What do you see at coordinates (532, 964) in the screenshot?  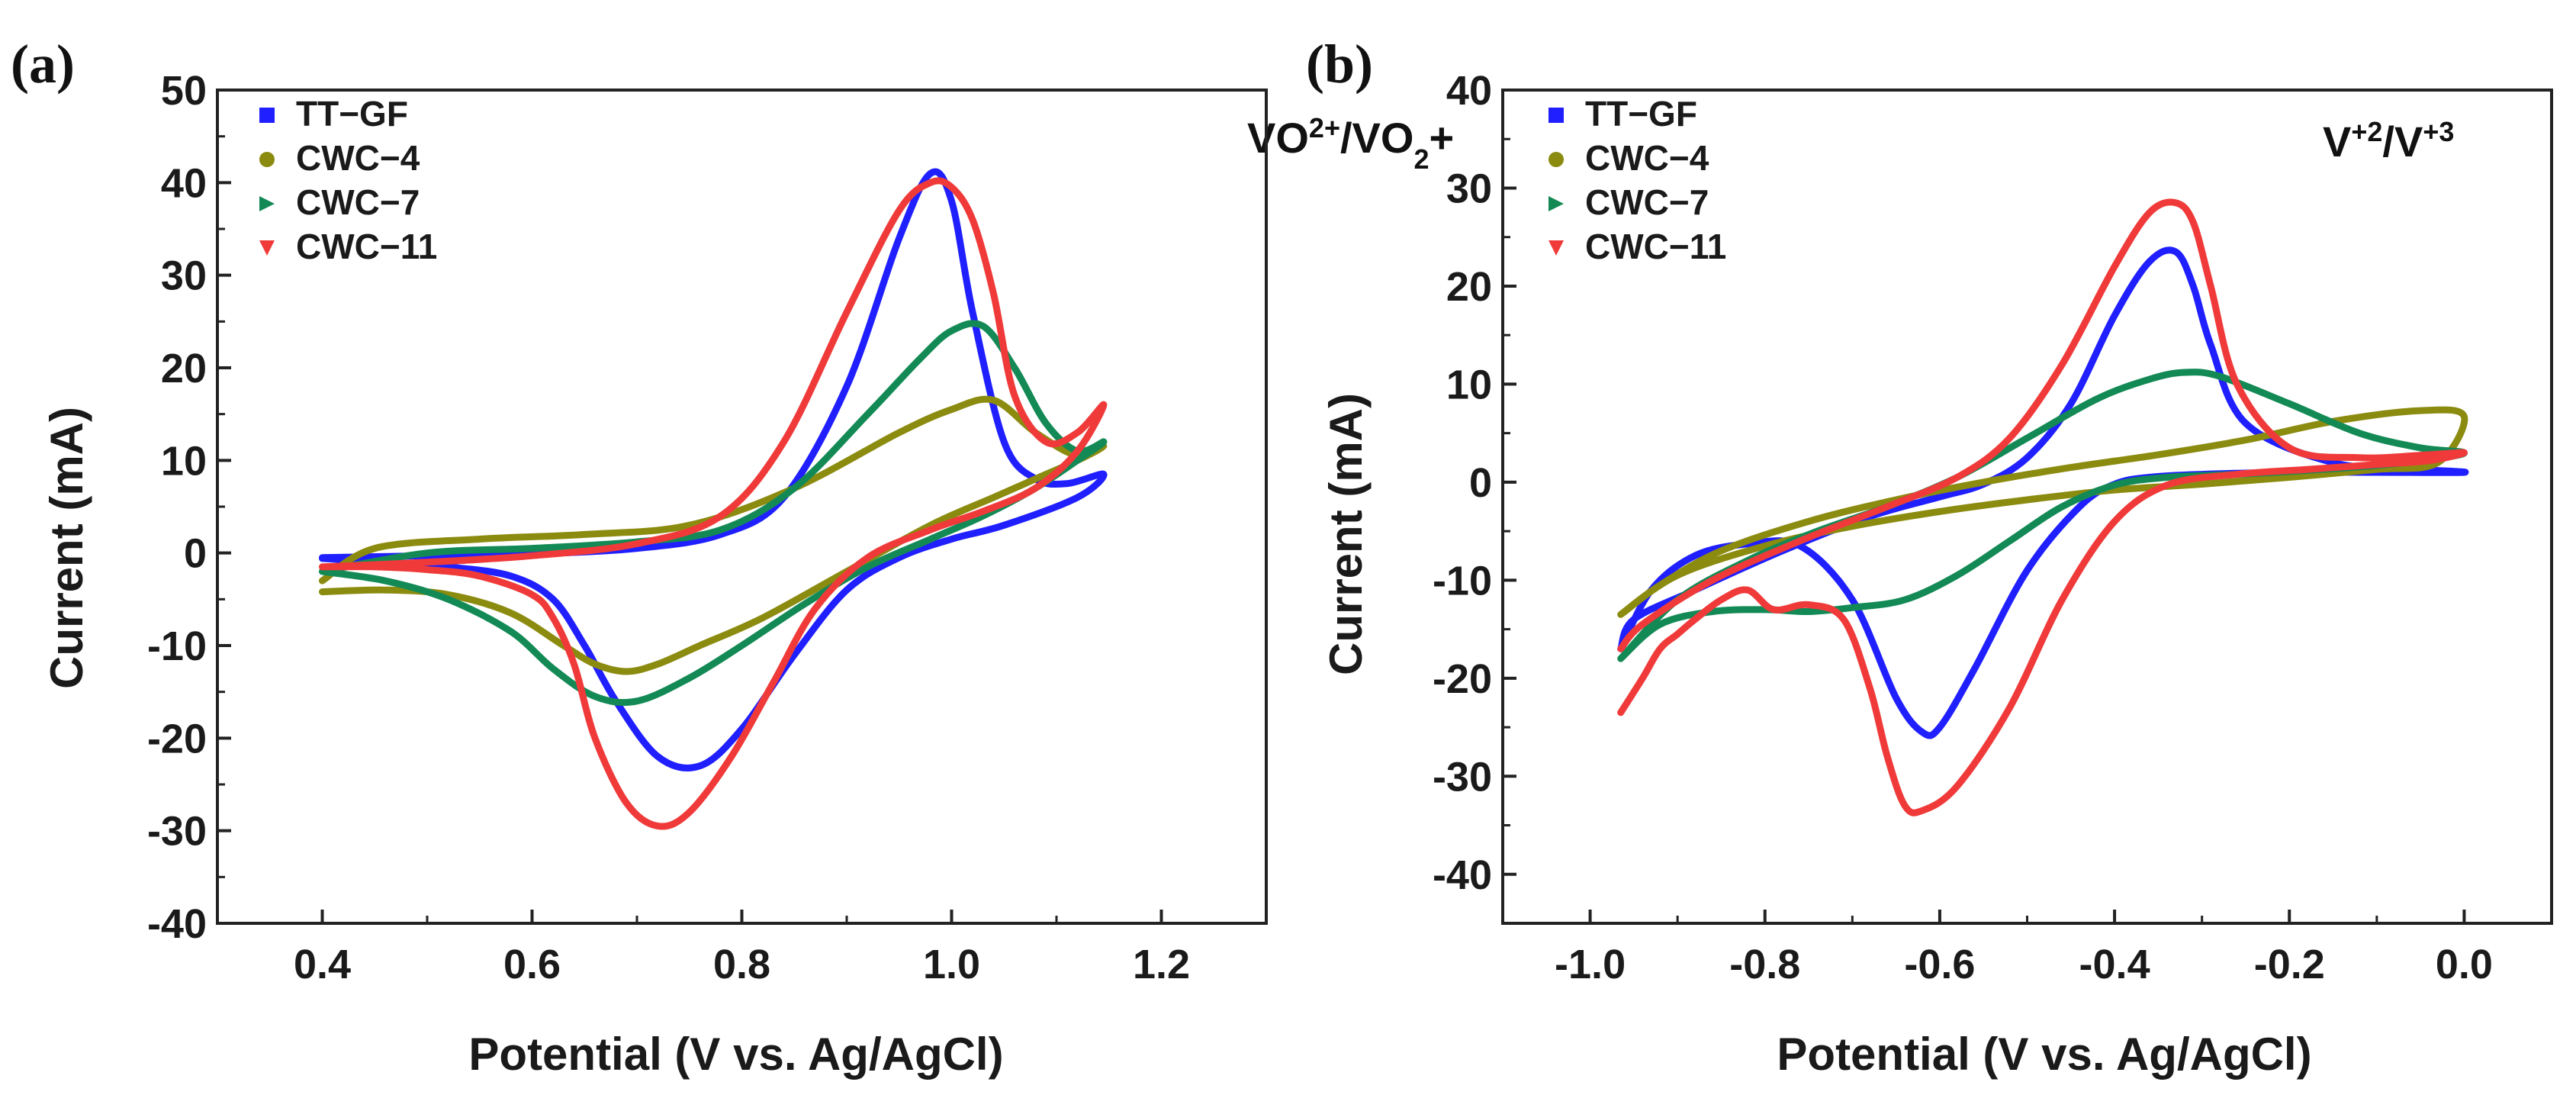 I see `x-tick-label: 0.6` at bounding box center [532, 964].